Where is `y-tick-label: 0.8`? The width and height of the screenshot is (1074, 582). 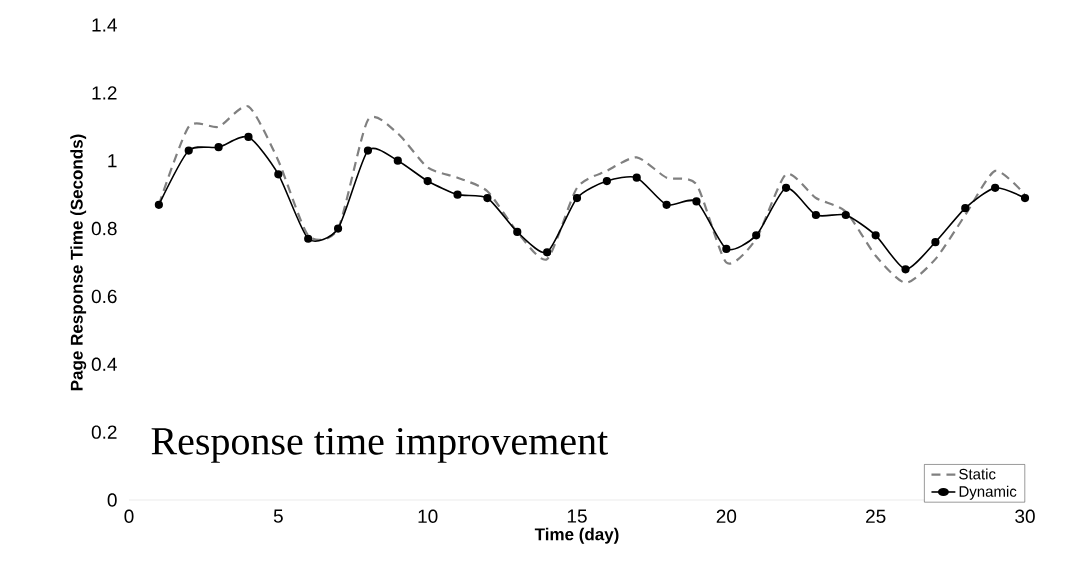 y-tick-label: 0.8 is located at coordinates (104, 228).